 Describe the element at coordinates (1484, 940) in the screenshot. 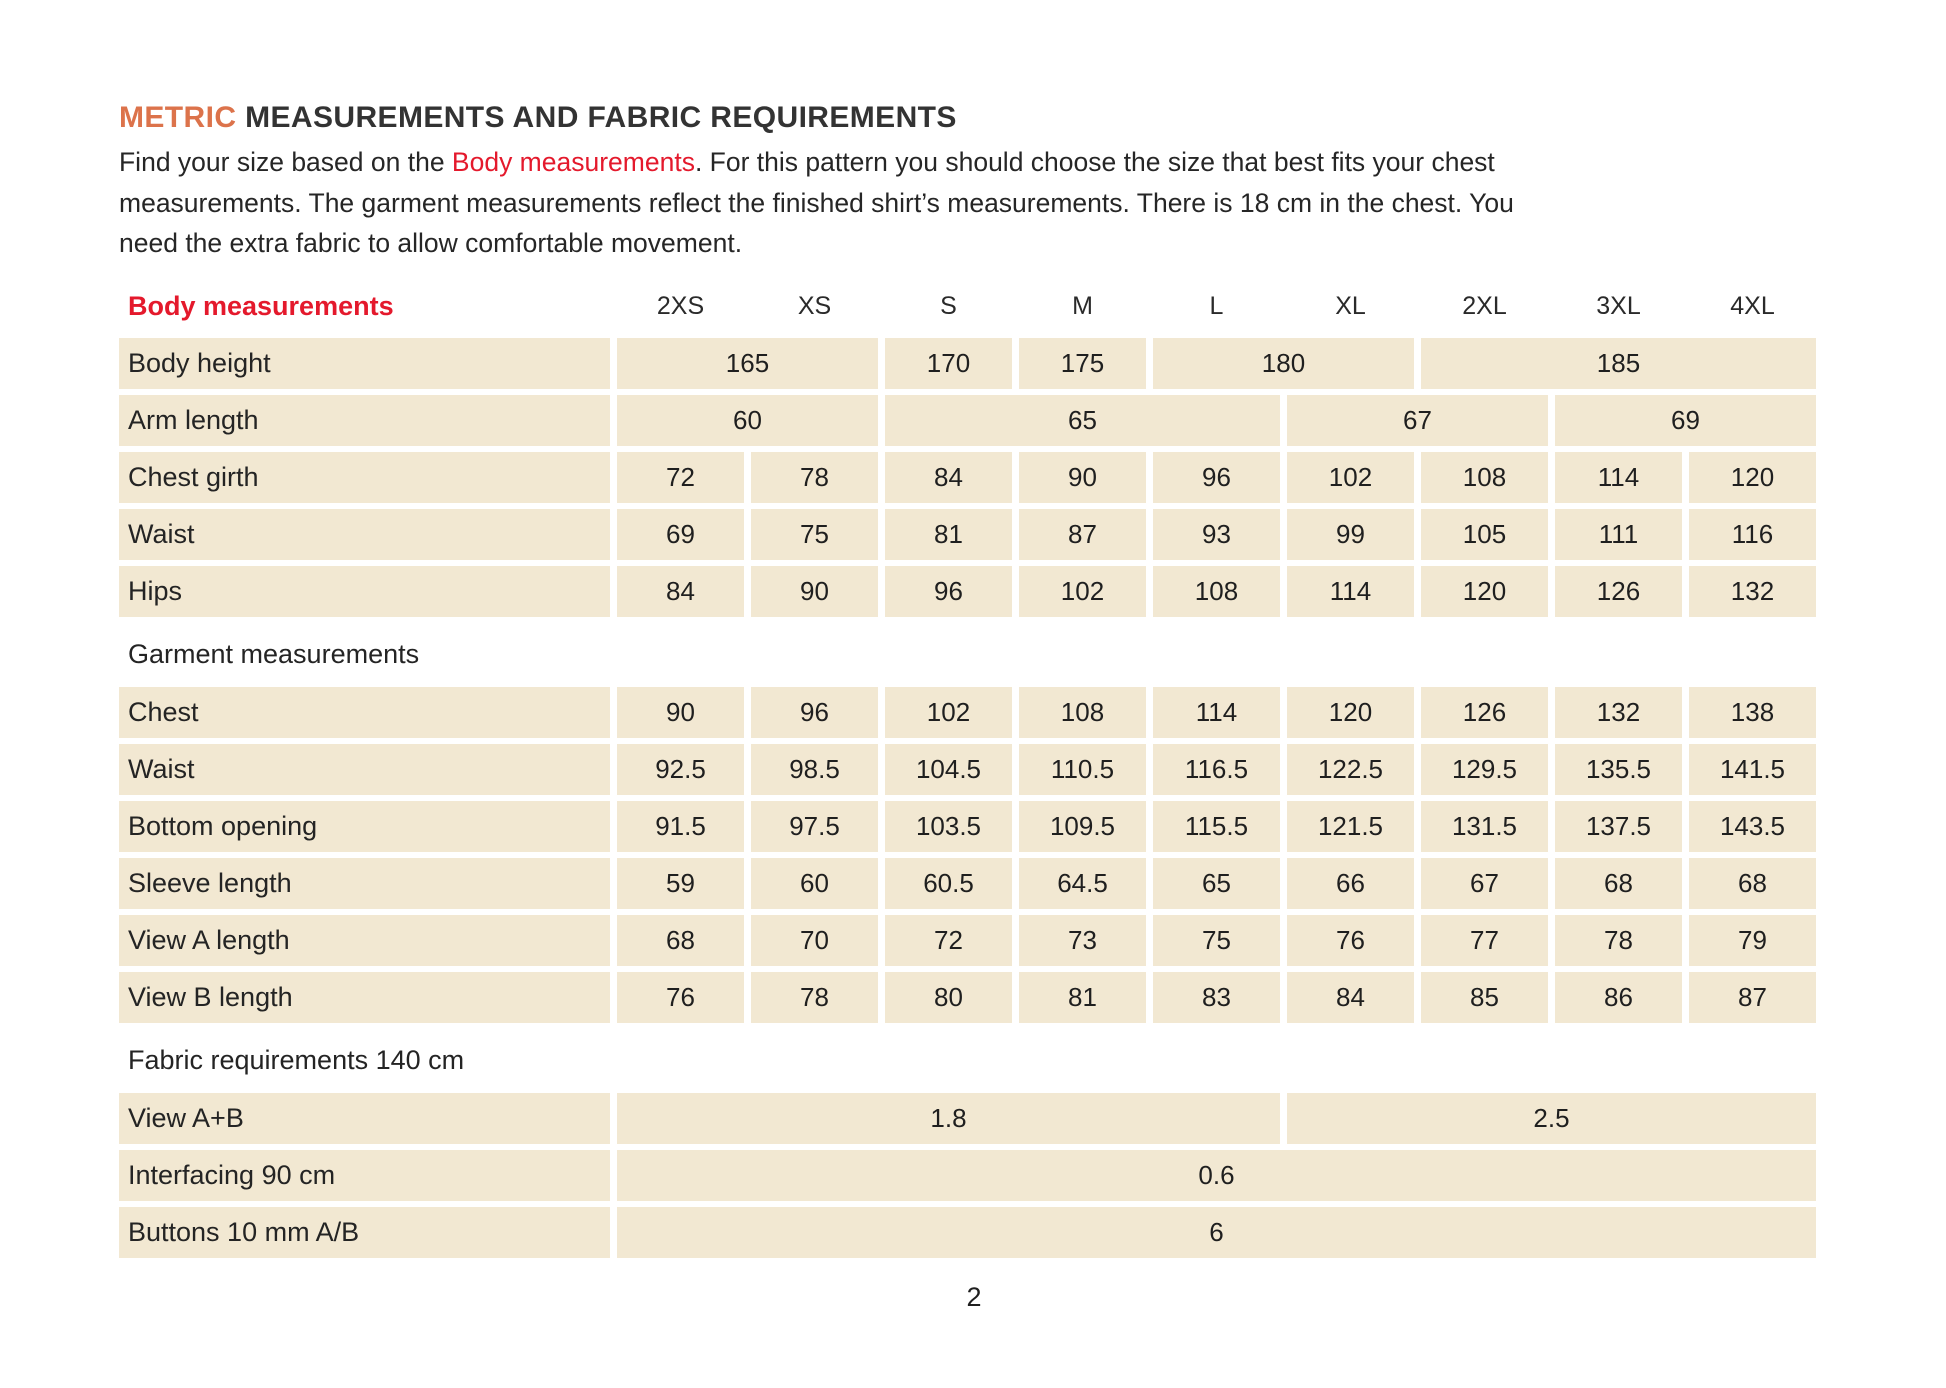

I see `value-cell: 77` at that location.